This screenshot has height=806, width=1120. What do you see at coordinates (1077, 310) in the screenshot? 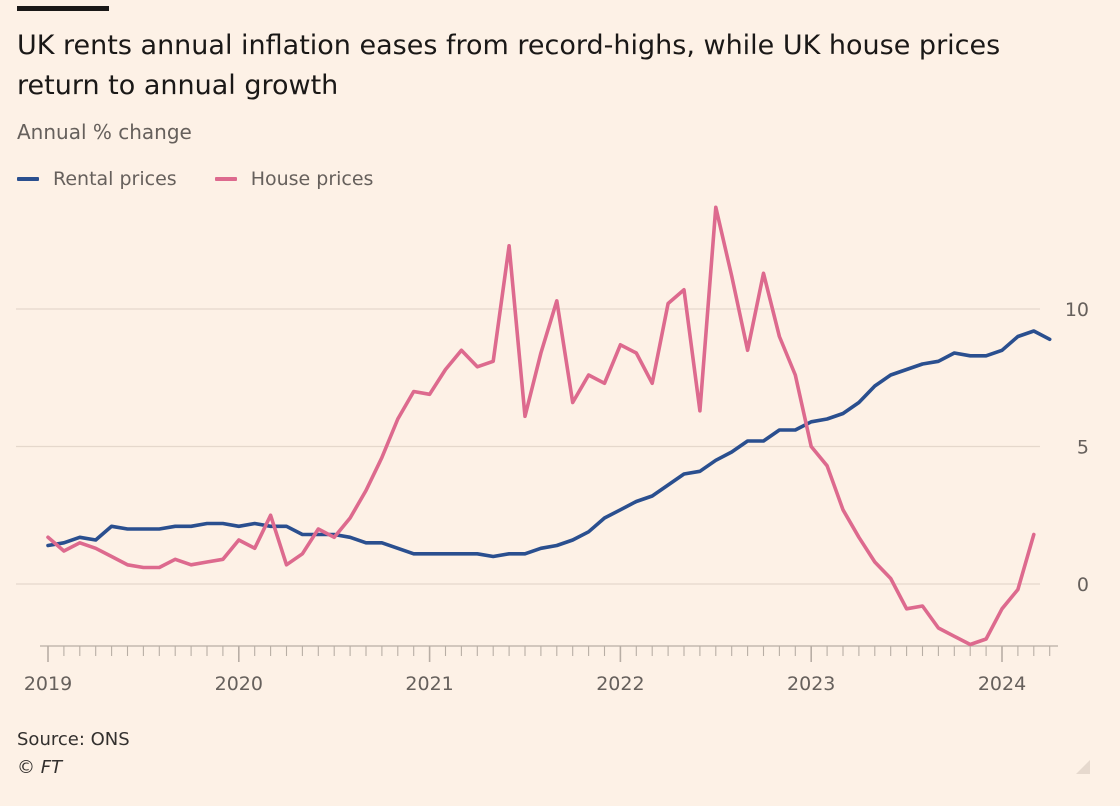
I see `y-tick-label: 10` at bounding box center [1077, 310].